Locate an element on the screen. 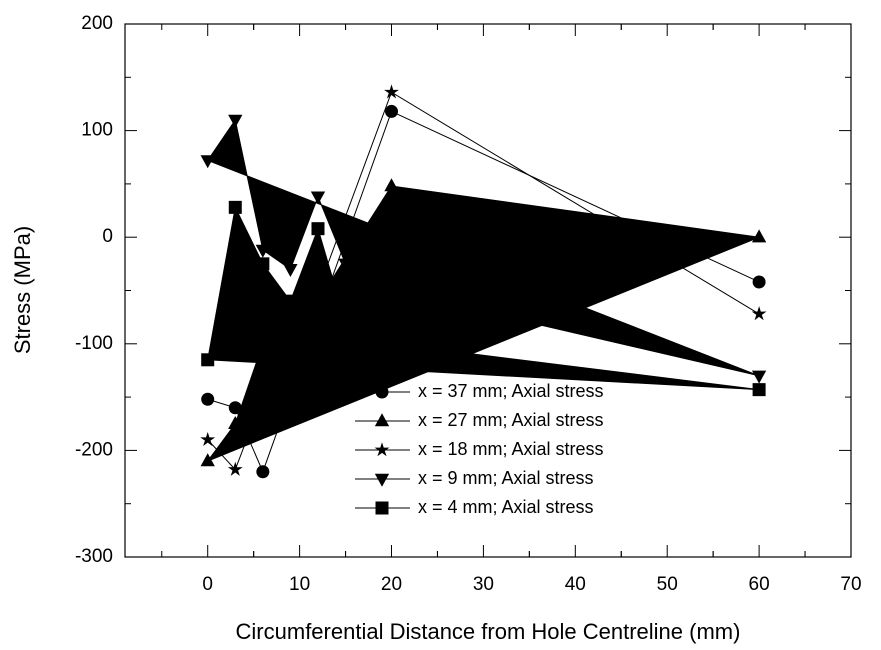  y-tick-label: 100 is located at coordinates (97, 130).